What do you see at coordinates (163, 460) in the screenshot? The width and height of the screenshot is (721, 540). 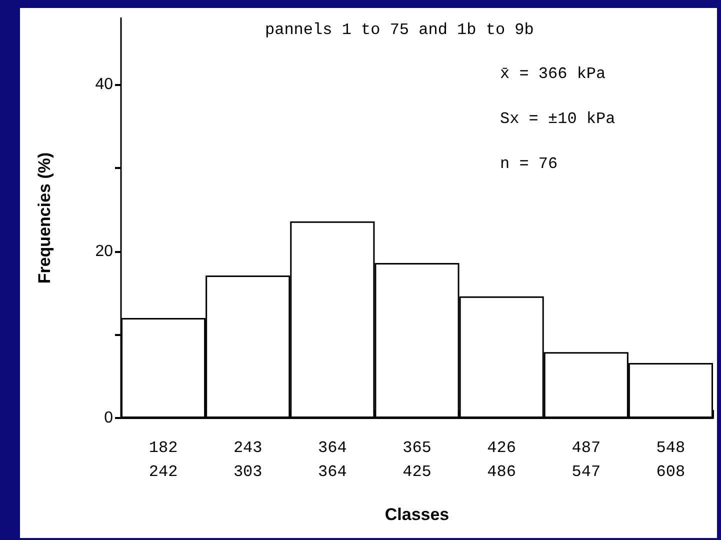 I see `x-tick-label: 182 242` at bounding box center [163, 460].